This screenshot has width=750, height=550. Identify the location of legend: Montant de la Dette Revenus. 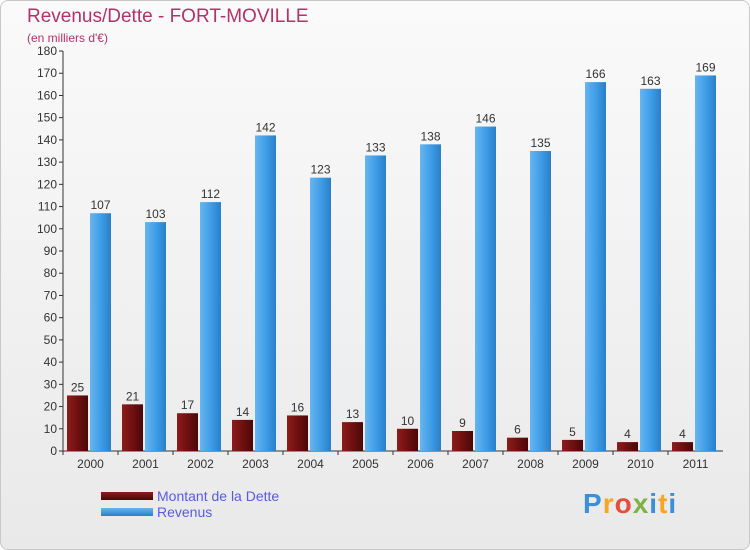
(190, 504).